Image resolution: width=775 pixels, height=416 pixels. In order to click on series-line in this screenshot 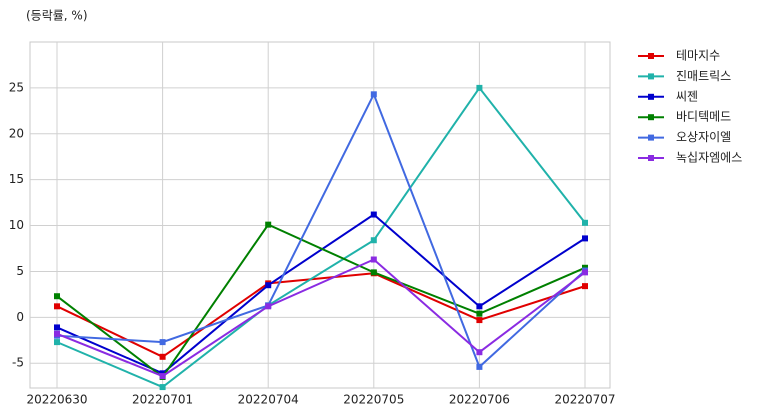, I will do `click(321, 315)`.